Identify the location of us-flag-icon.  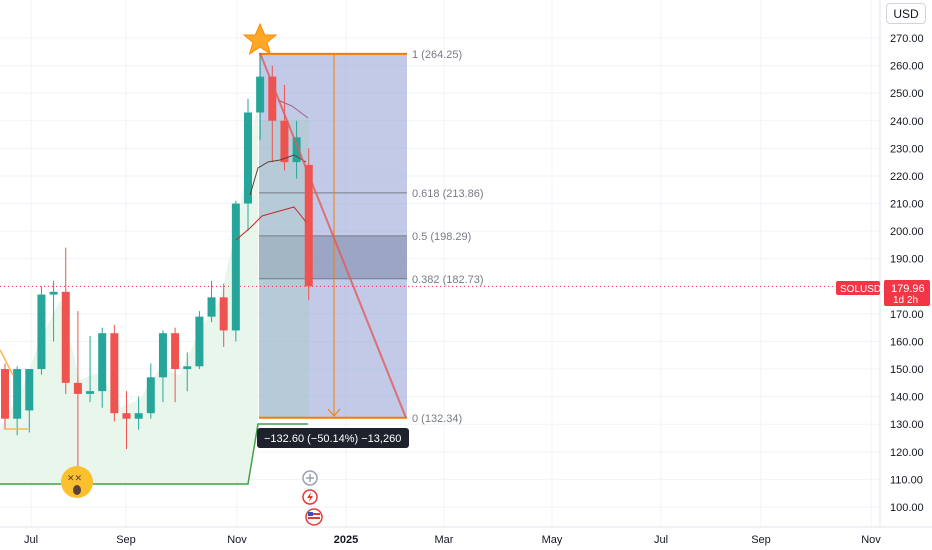
(314, 517).